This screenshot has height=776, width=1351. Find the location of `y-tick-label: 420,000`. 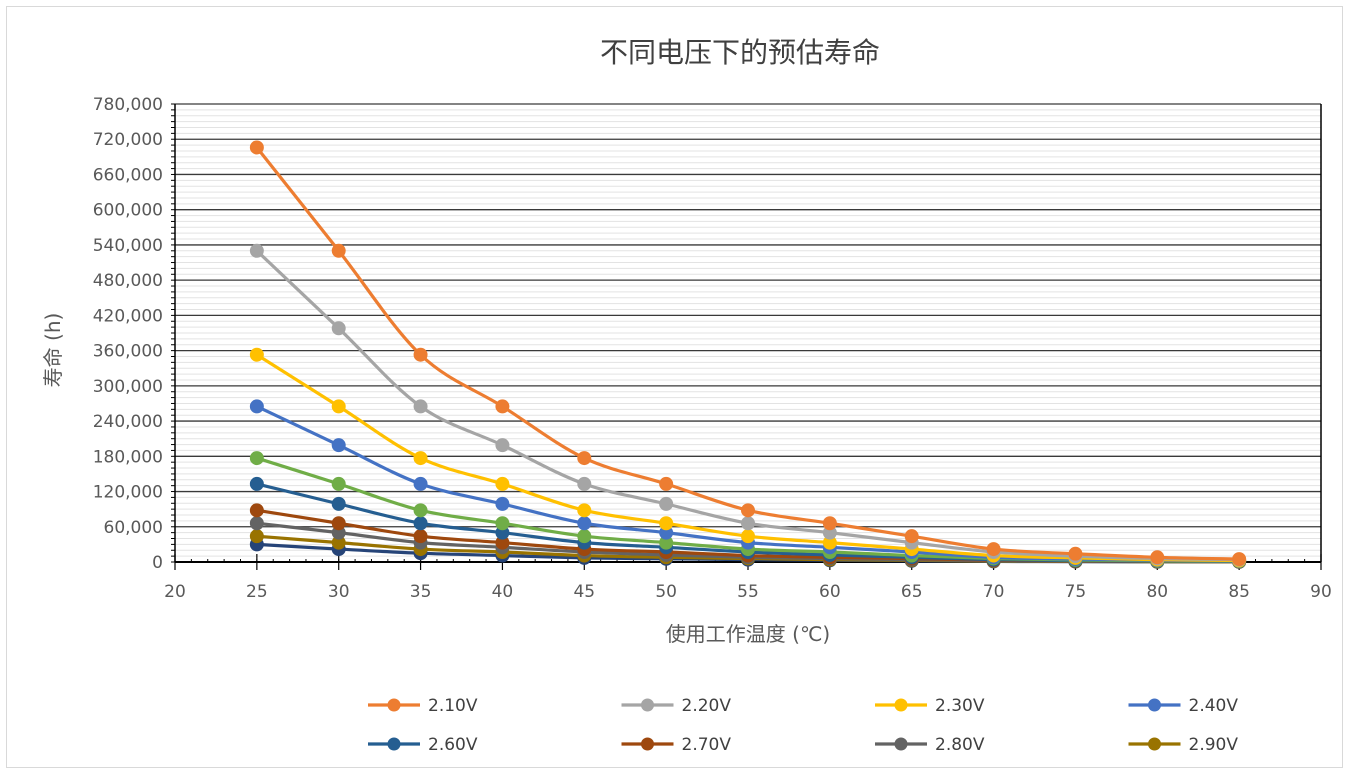

y-tick-label: 420,000 is located at coordinates (128, 316).